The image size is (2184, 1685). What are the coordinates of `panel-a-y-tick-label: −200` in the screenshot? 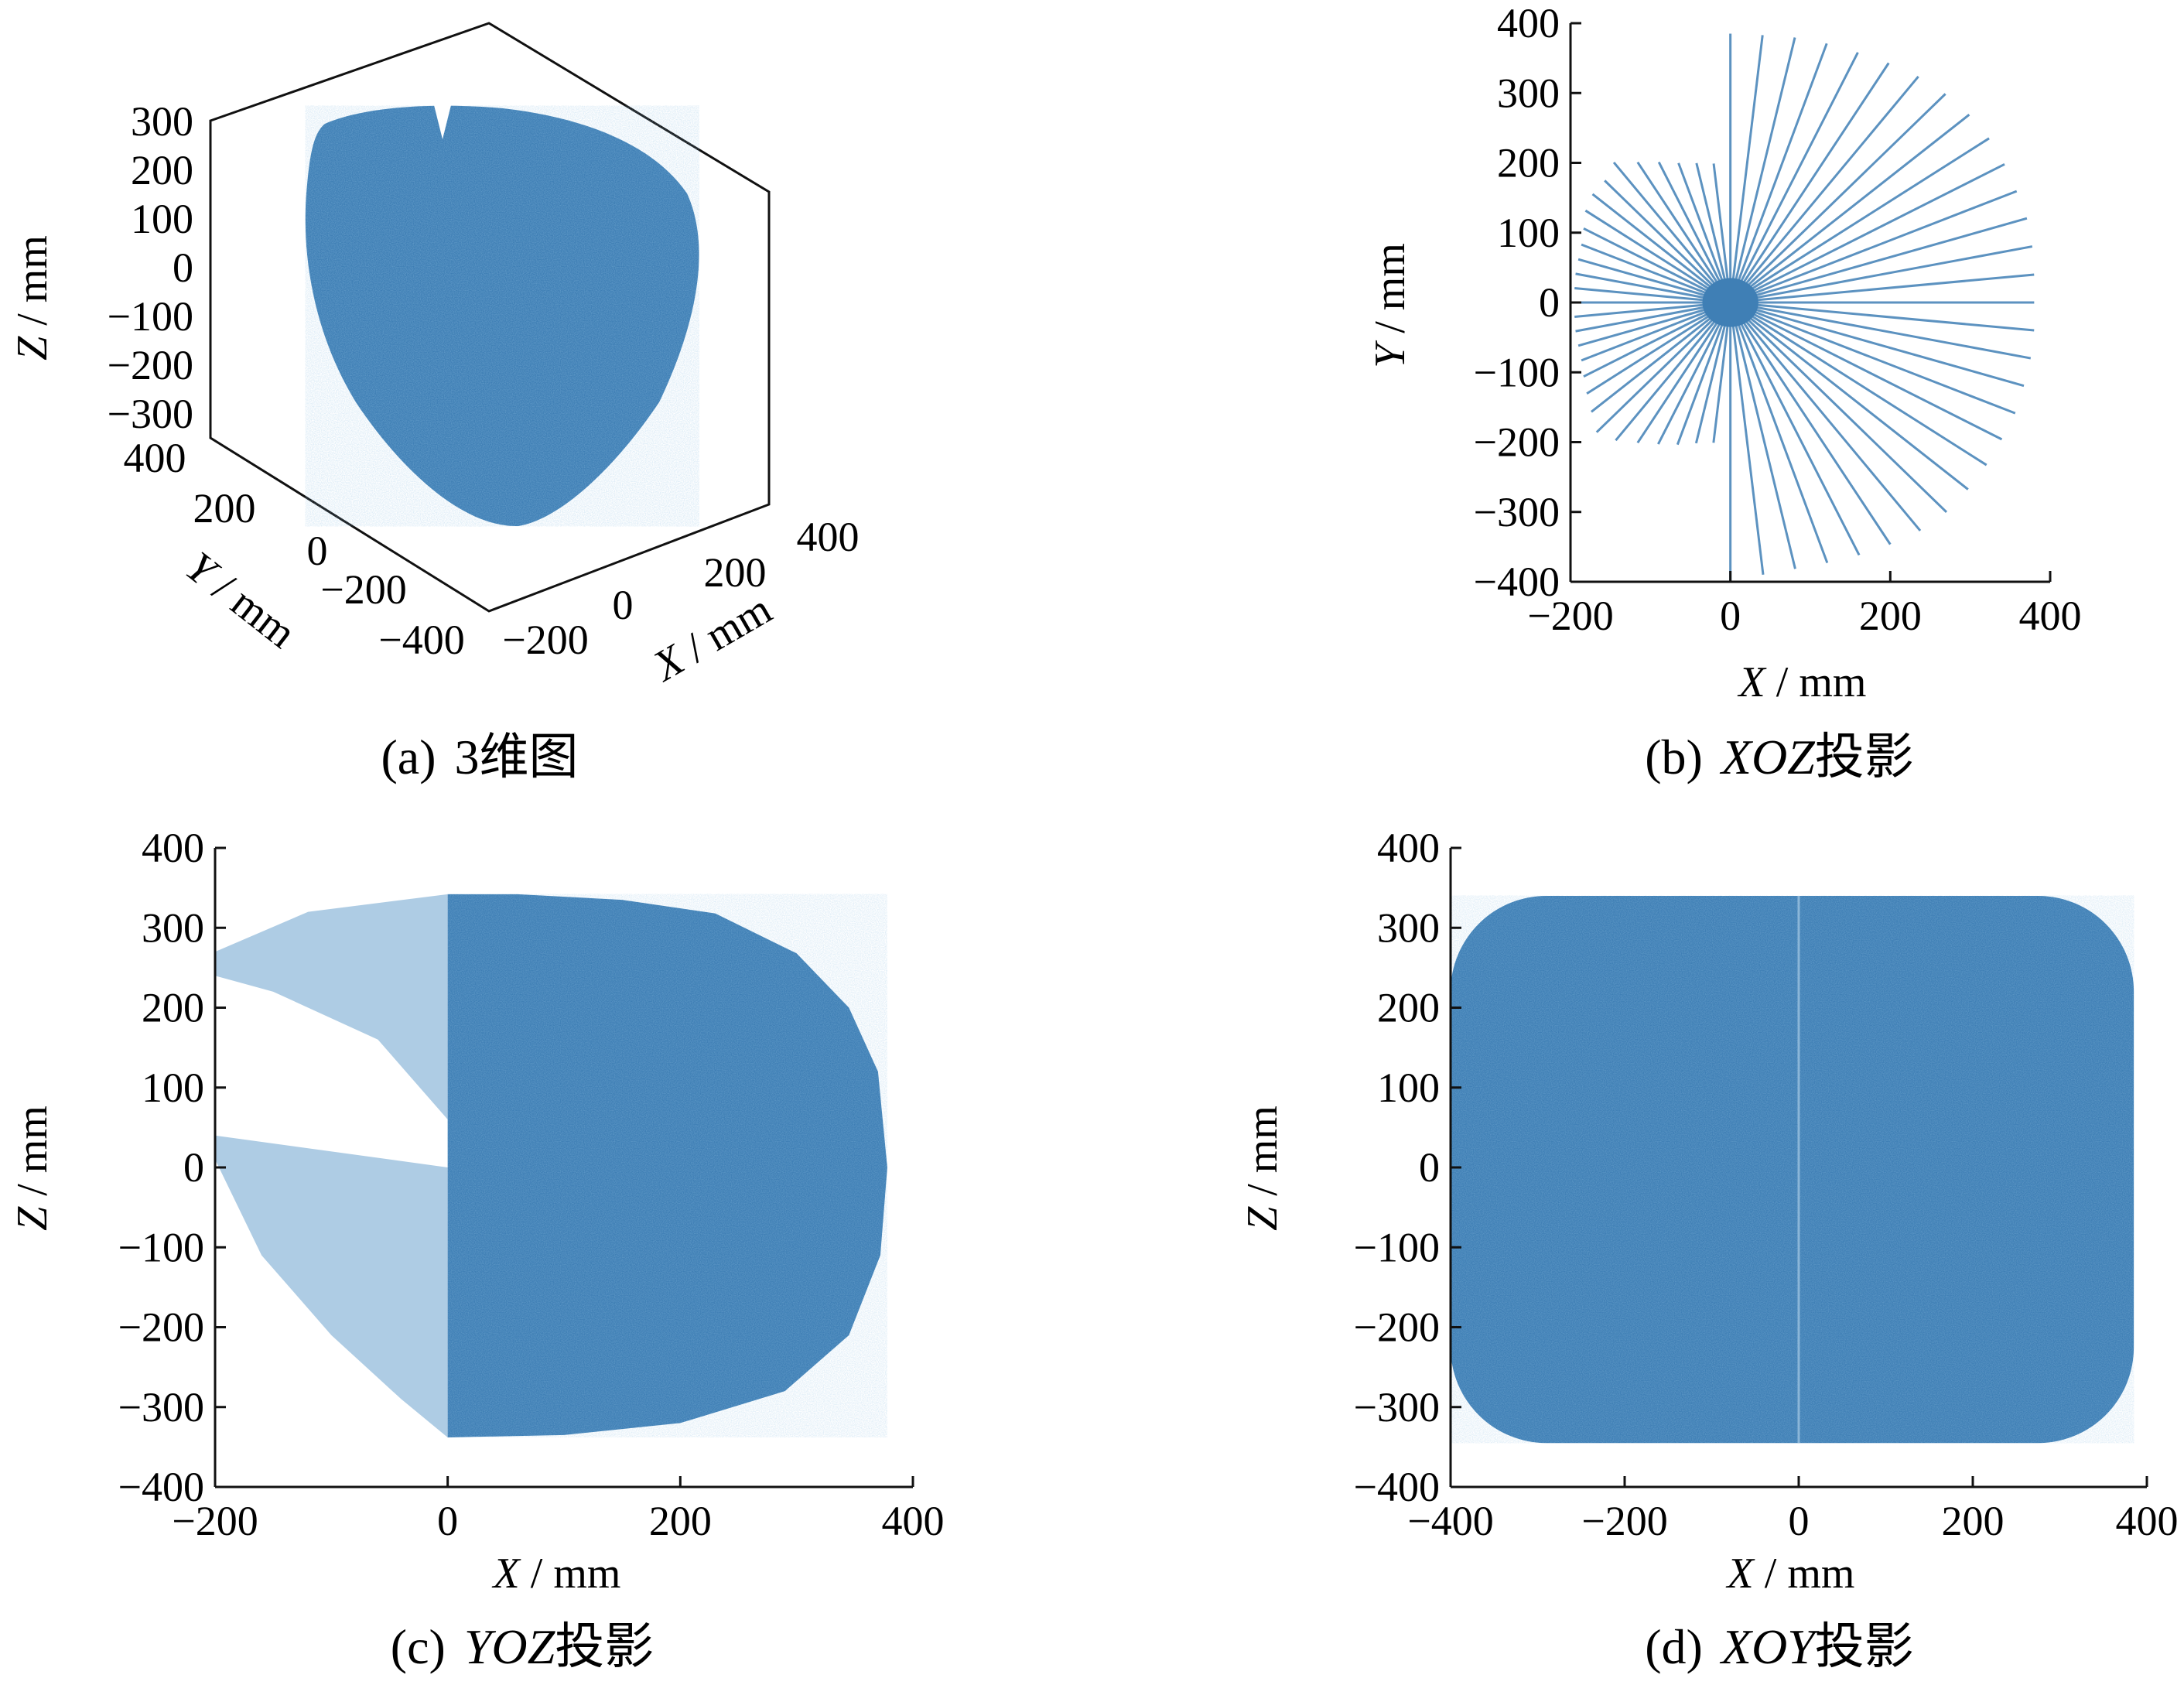 It's located at (363, 589).